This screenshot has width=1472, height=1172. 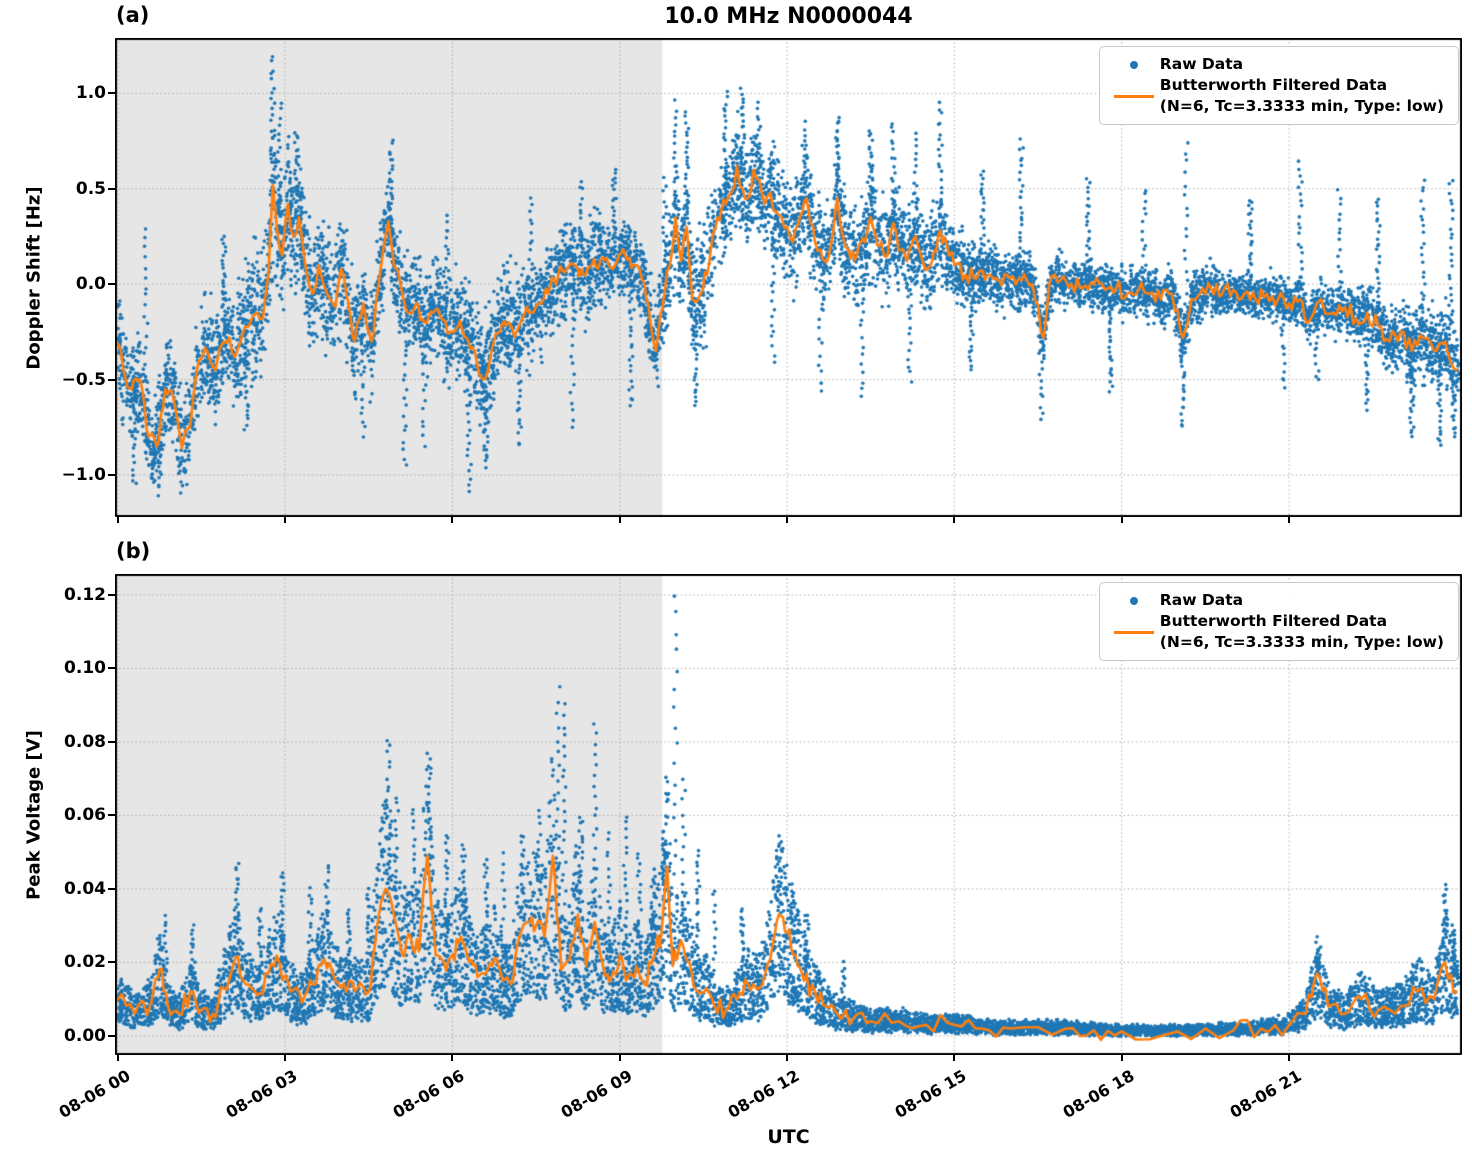 I want to click on x-axis-label: UTC, so click(x=788, y=1137).